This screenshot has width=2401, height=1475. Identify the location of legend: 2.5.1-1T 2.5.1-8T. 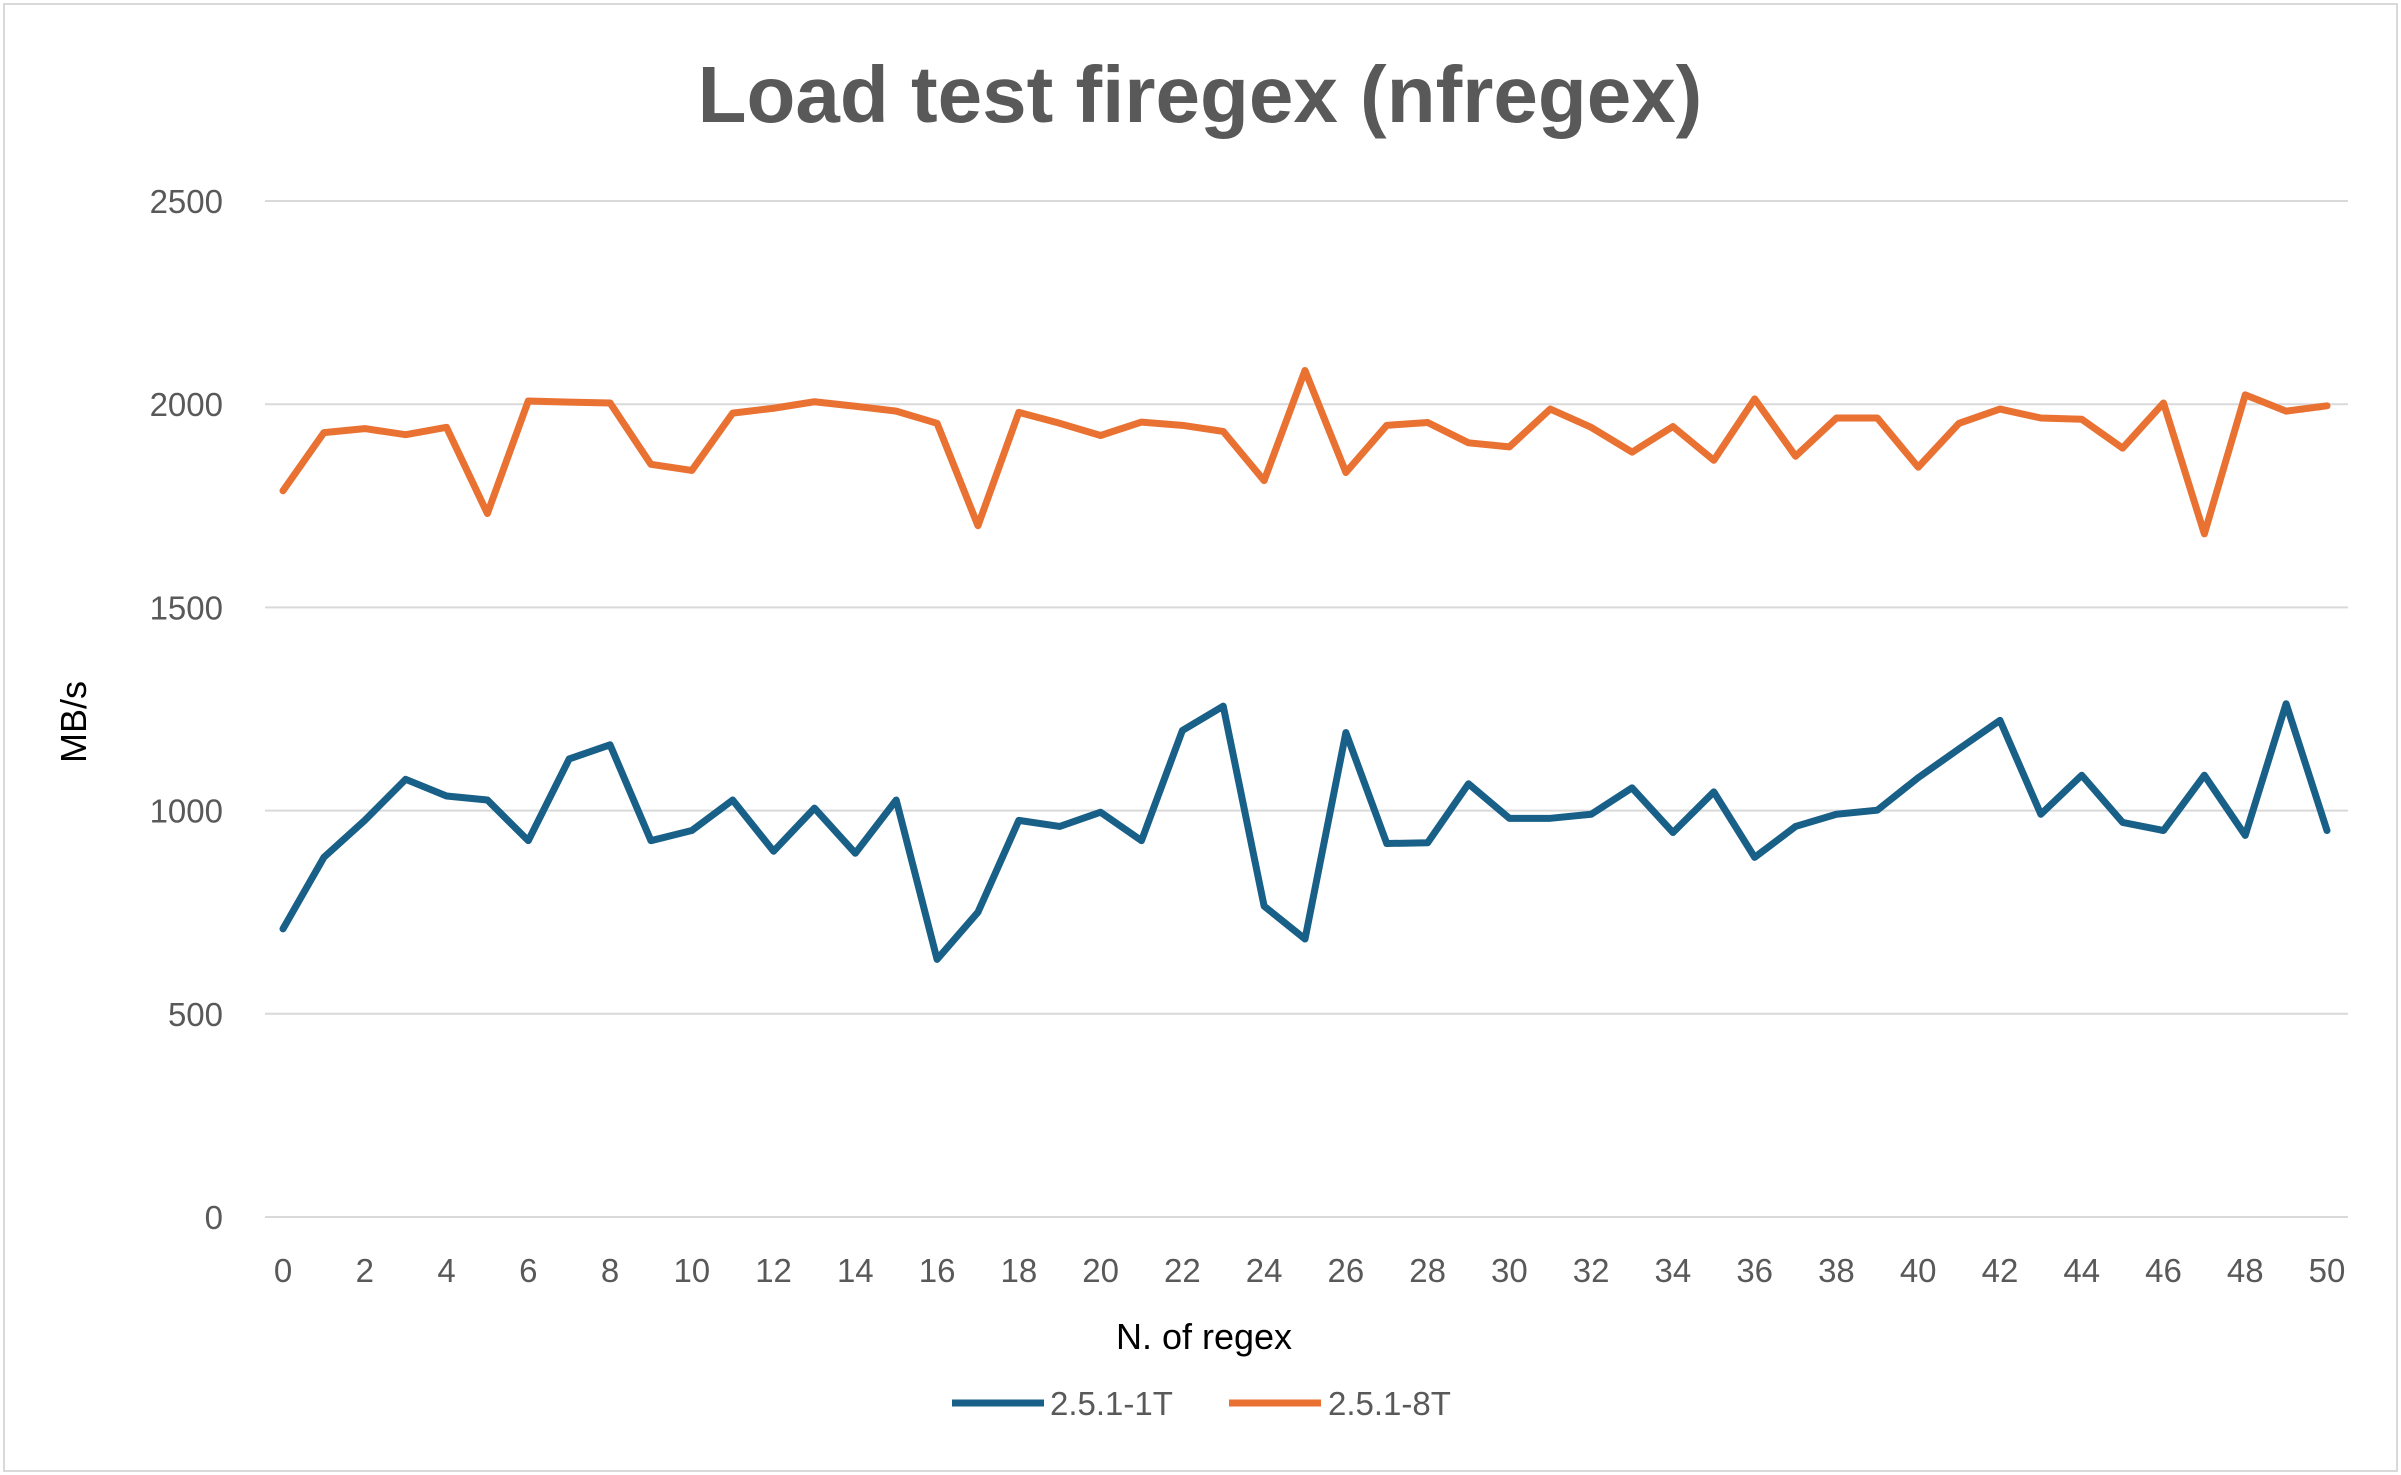
(1201, 1403).